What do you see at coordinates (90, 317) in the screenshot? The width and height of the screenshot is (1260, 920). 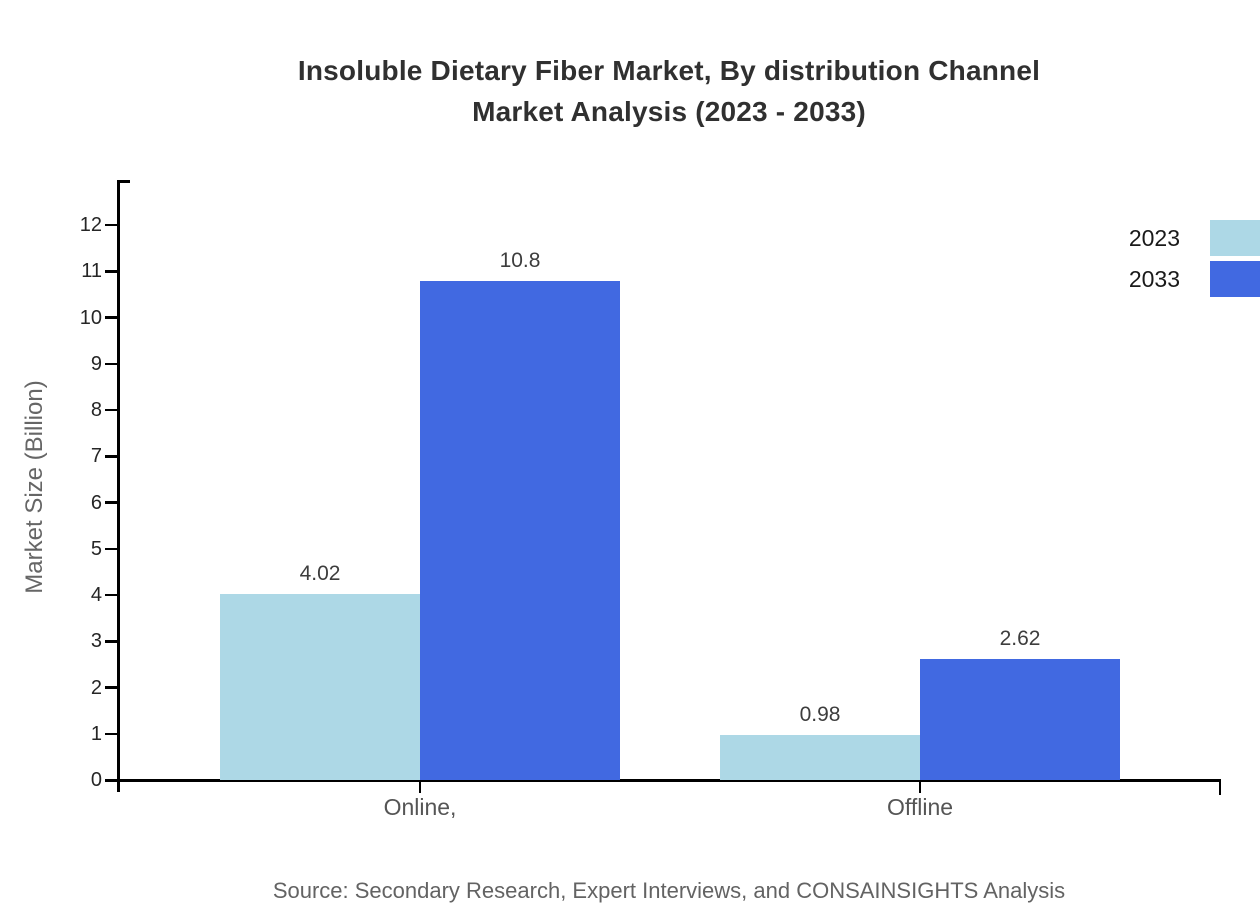 I see `y-tick-label: 10` at bounding box center [90, 317].